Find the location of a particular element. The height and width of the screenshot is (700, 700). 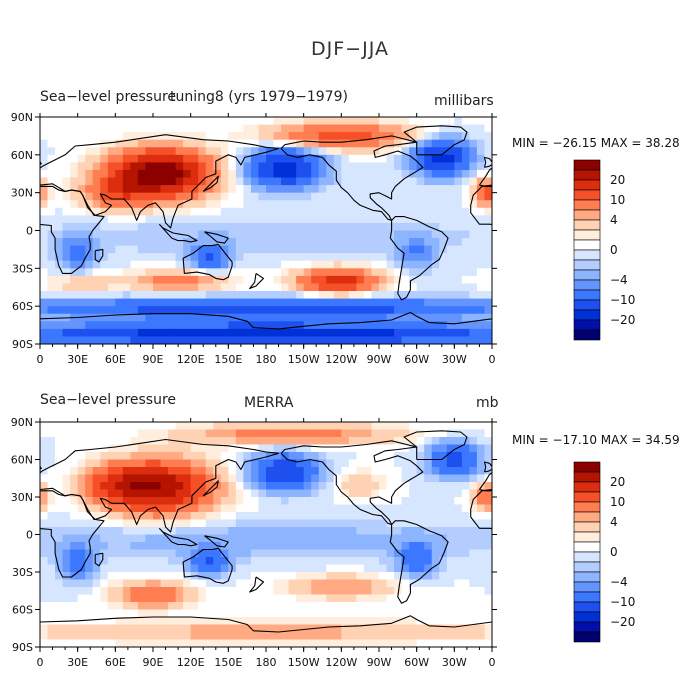

y-tick-label: 90N is located at coordinates (22, 117).